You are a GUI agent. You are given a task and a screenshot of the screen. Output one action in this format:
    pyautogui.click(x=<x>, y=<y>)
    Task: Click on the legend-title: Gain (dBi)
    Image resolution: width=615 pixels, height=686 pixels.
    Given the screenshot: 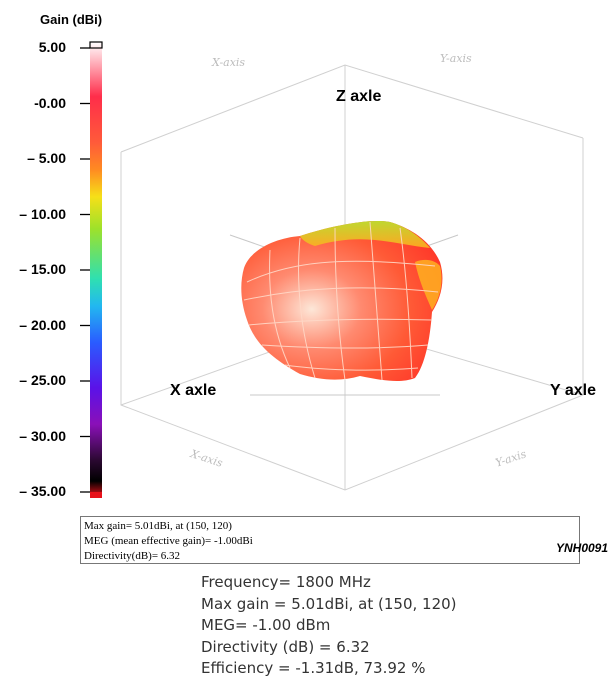 What is the action you would take?
    pyautogui.click(x=71, y=19)
    